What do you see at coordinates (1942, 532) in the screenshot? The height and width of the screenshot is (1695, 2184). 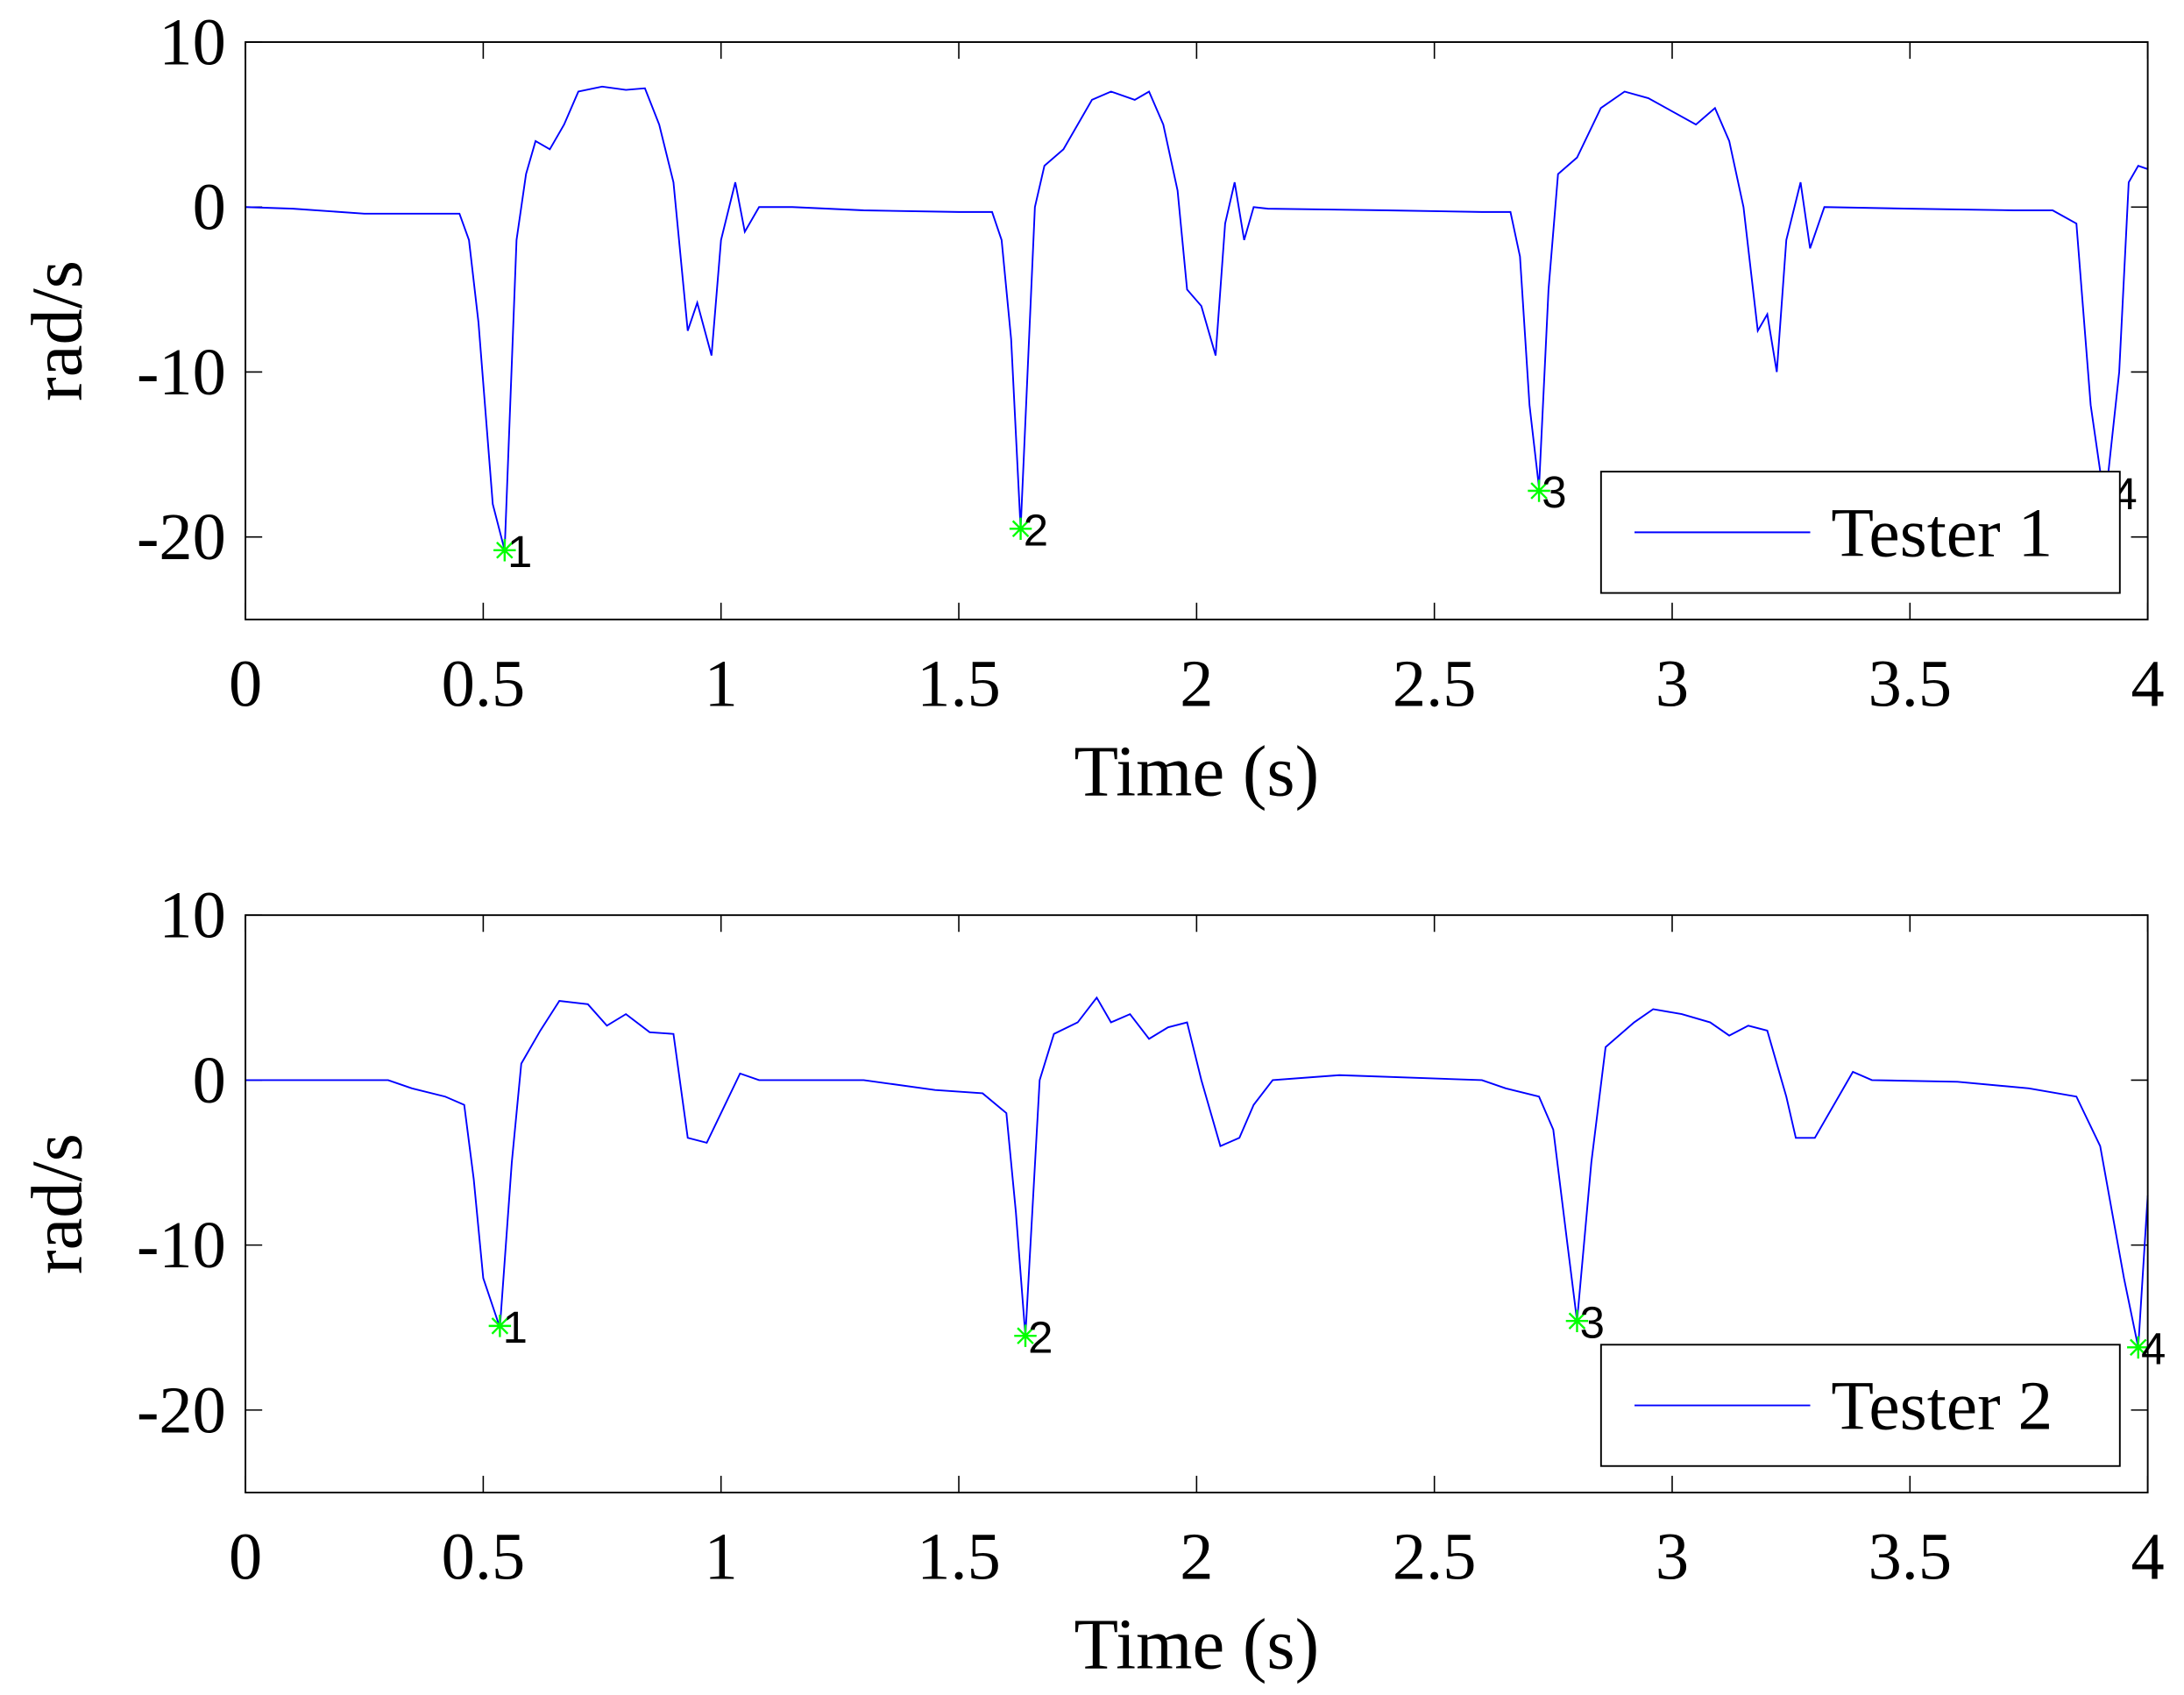 I see `legend-label: Tester 1` at bounding box center [1942, 532].